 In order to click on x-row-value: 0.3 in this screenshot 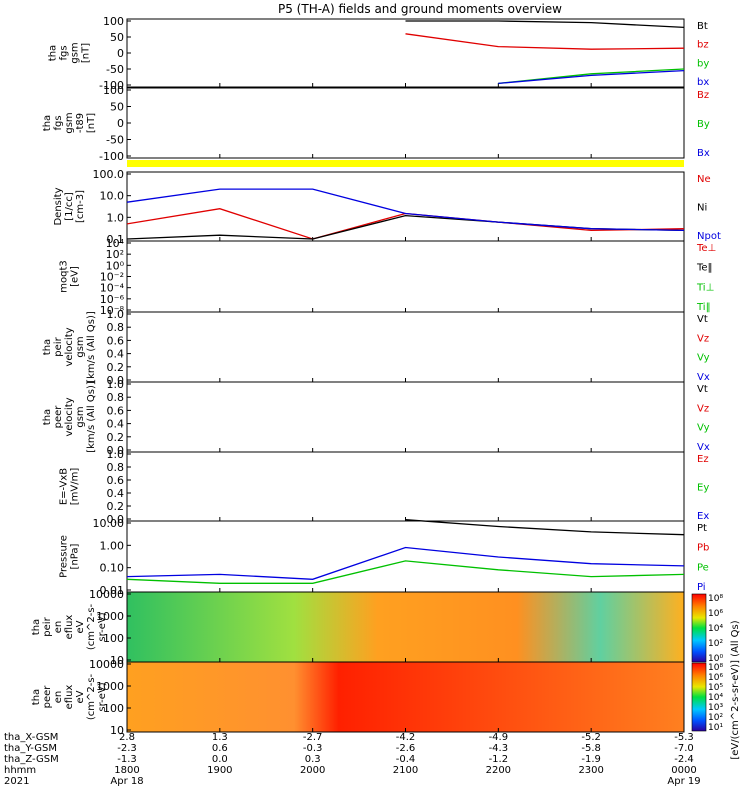, I will do `click(313, 759)`.